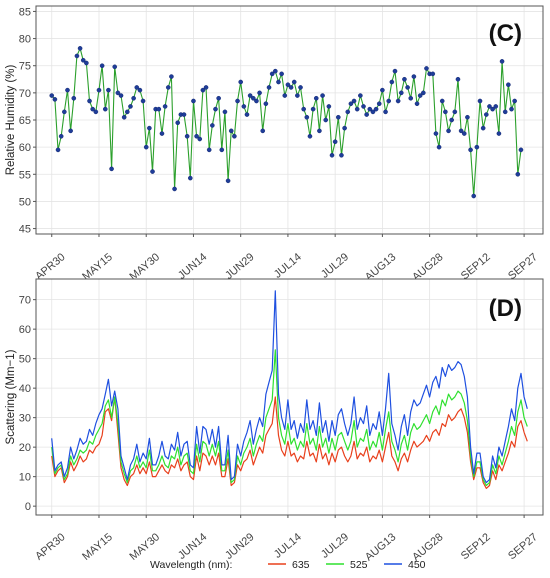 The image size is (550, 578). Describe the element at coordinates (505, 308) in the screenshot. I see `panel-label: (D)` at that location.